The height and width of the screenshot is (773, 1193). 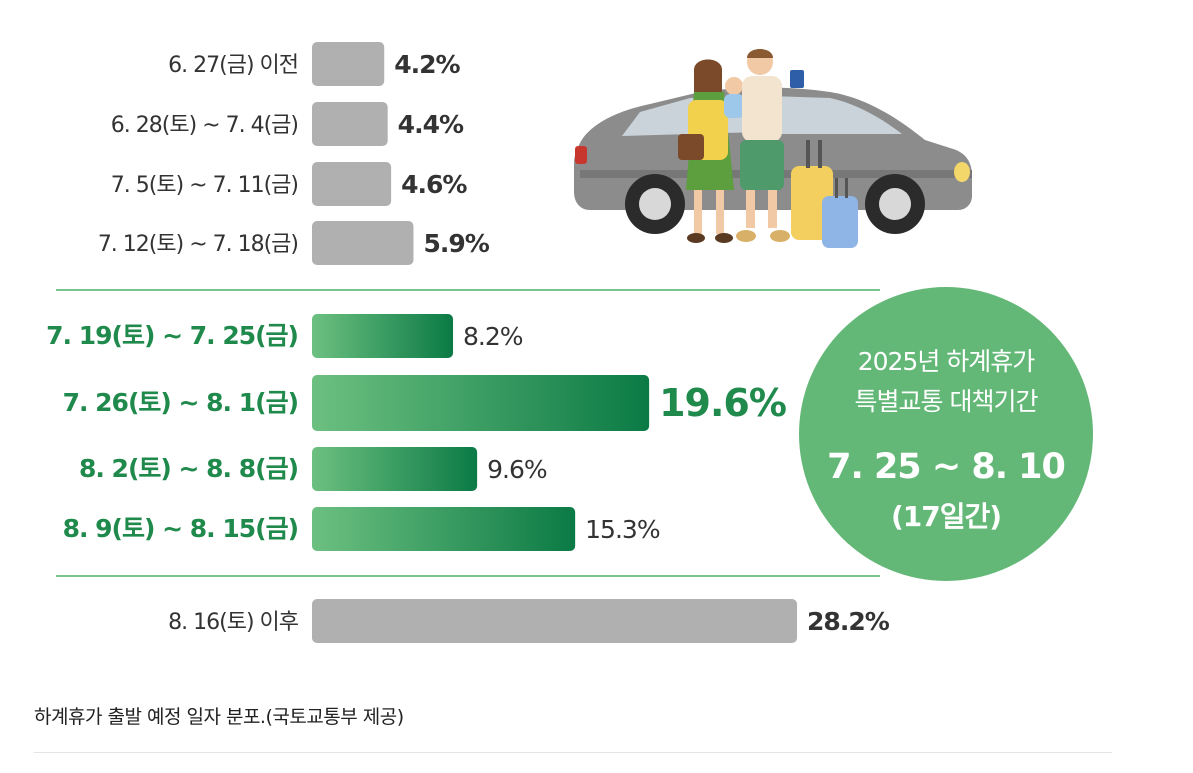 I want to click on badge-days: (17일간), so click(x=946, y=516).